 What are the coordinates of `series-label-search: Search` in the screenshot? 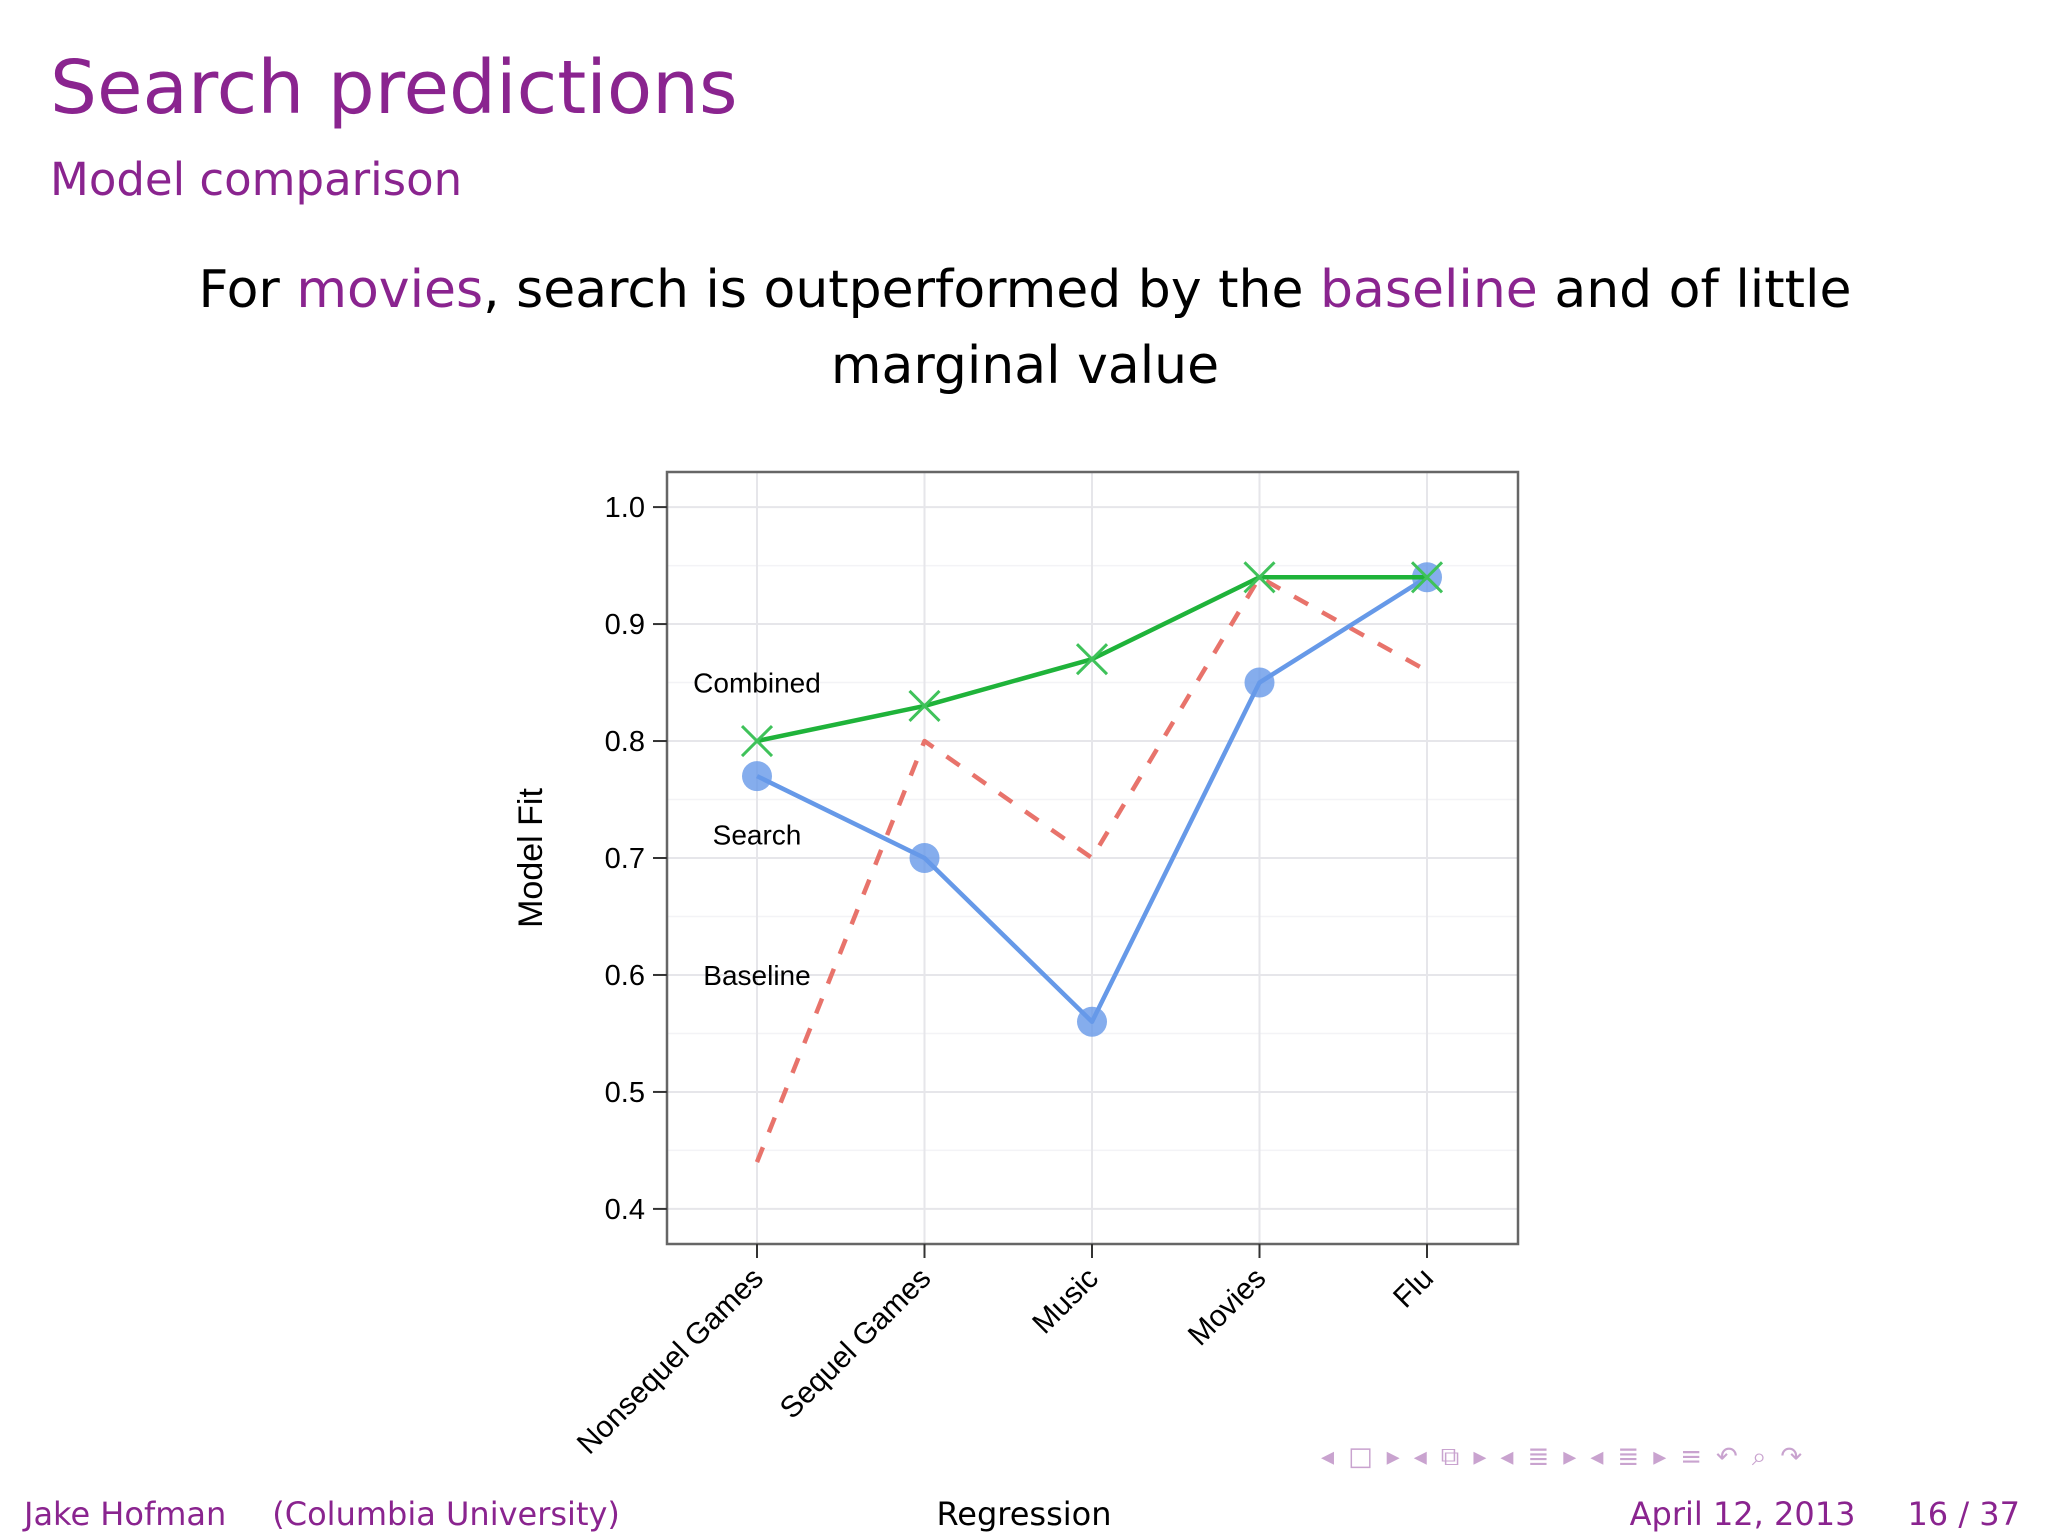 It's located at (757, 835).